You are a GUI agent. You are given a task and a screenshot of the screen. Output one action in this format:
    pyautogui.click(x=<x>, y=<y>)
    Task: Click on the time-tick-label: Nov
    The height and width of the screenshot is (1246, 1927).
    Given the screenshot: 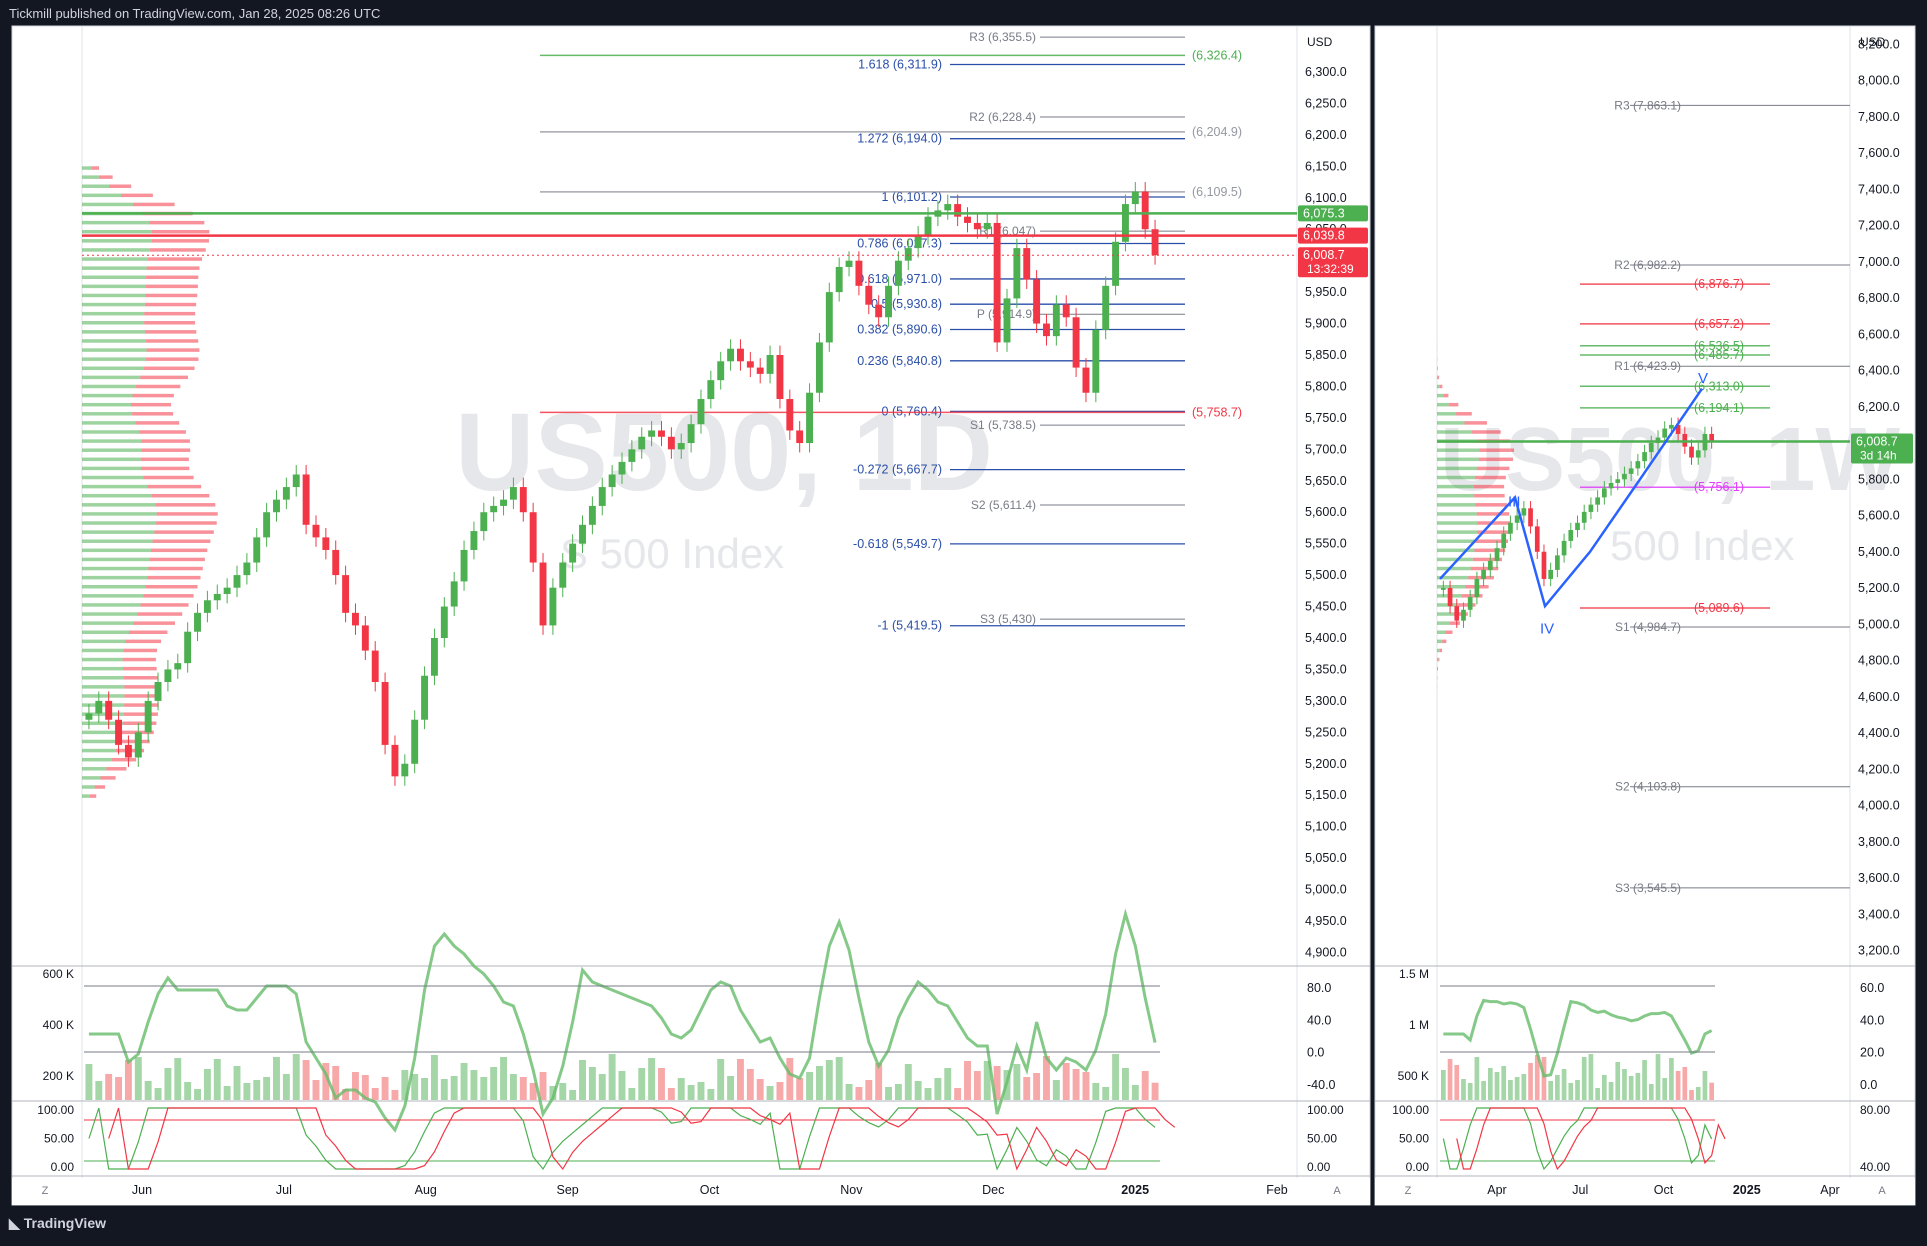 What is the action you would take?
    pyautogui.click(x=851, y=1190)
    